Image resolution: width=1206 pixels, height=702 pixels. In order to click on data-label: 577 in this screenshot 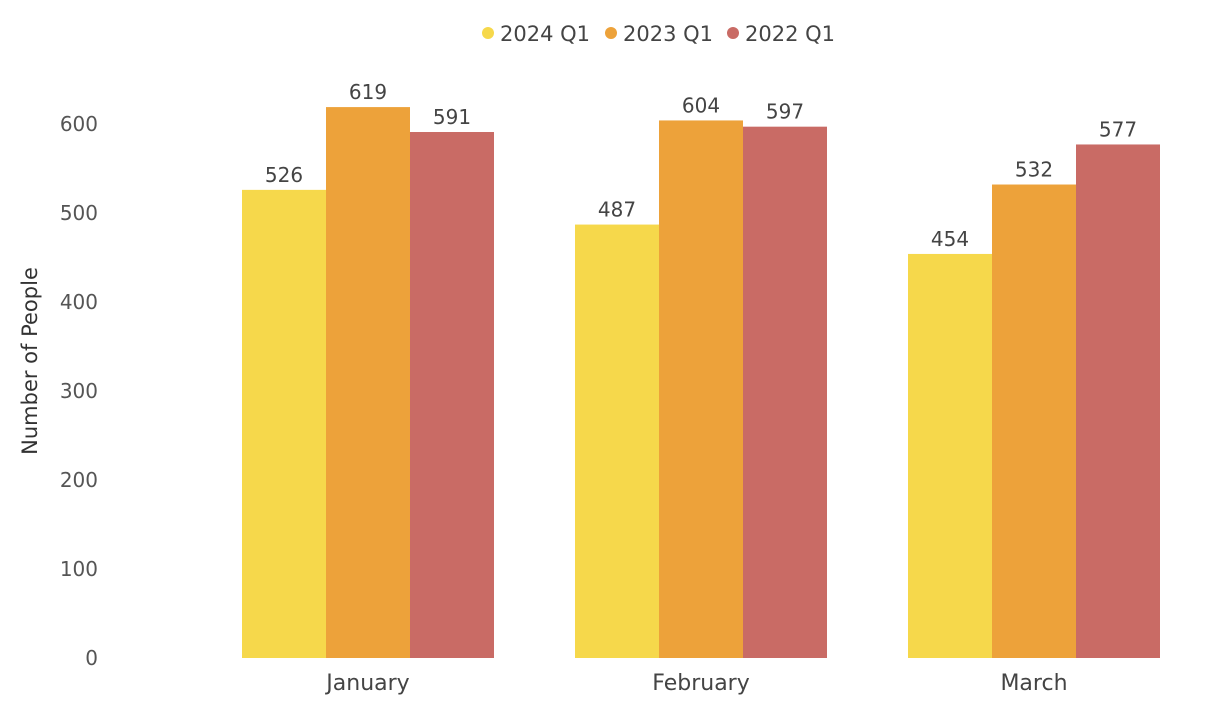, I will do `click(1118, 129)`.